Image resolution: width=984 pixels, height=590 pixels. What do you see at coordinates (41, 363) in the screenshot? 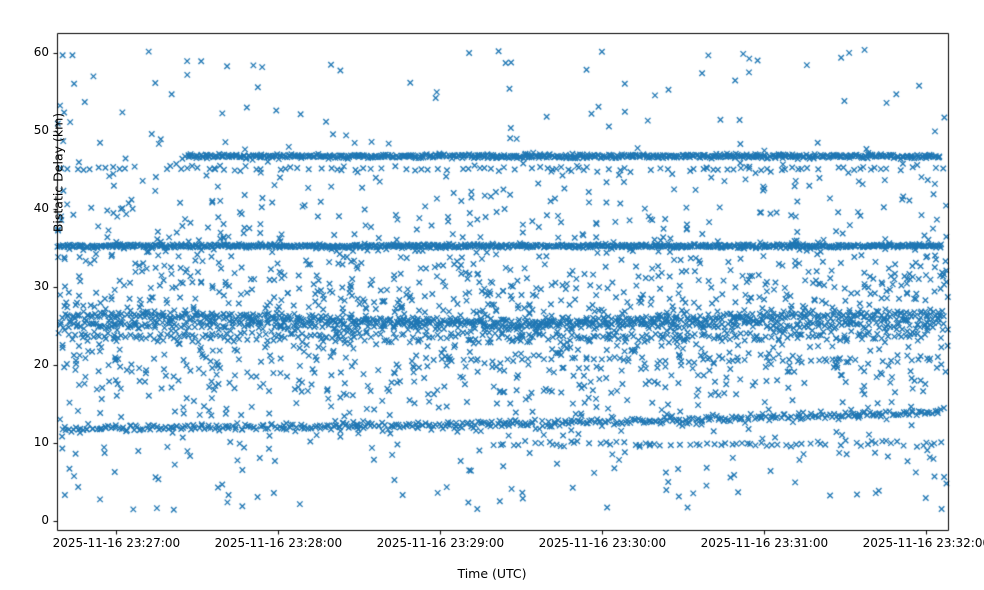
I see `y-tick-label: 20` at bounding box center [41, 363].